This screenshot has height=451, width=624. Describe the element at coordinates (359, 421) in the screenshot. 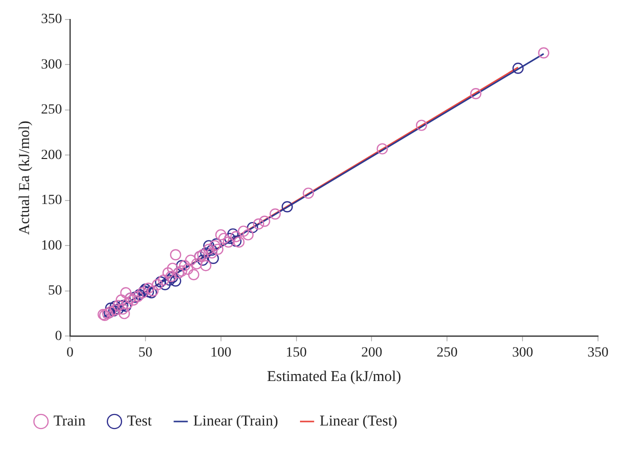

I see `legend-label: Linear (Test)` at that location.